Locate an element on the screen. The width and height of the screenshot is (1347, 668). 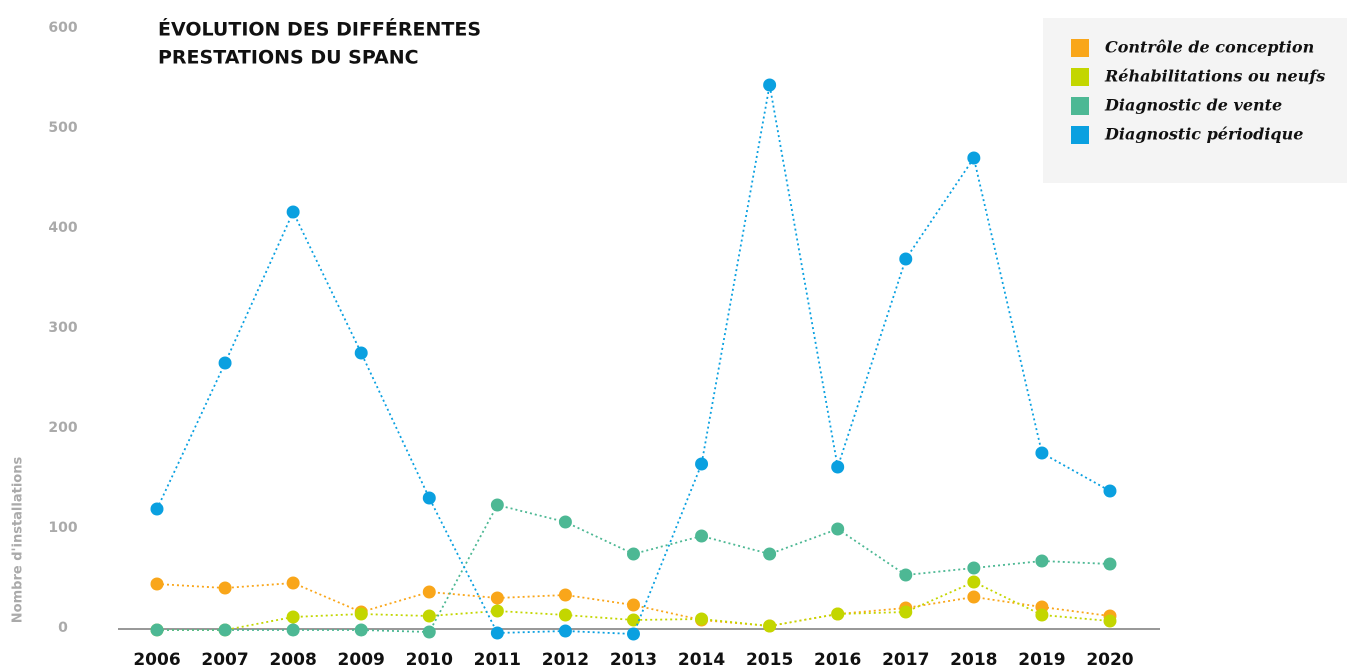
x-tick-label: 2011 is located at coordinates (497, 659).